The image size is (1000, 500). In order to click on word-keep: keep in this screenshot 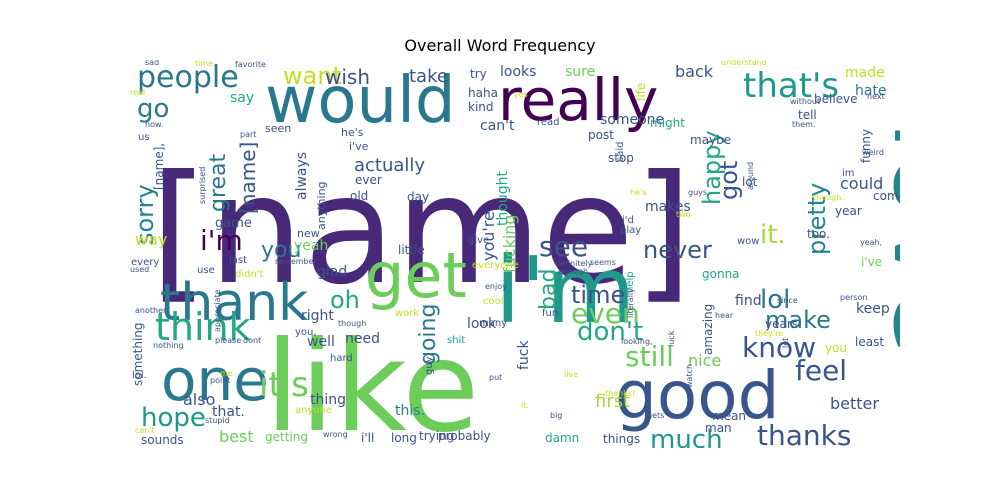, I will do `click(873, 309)`.